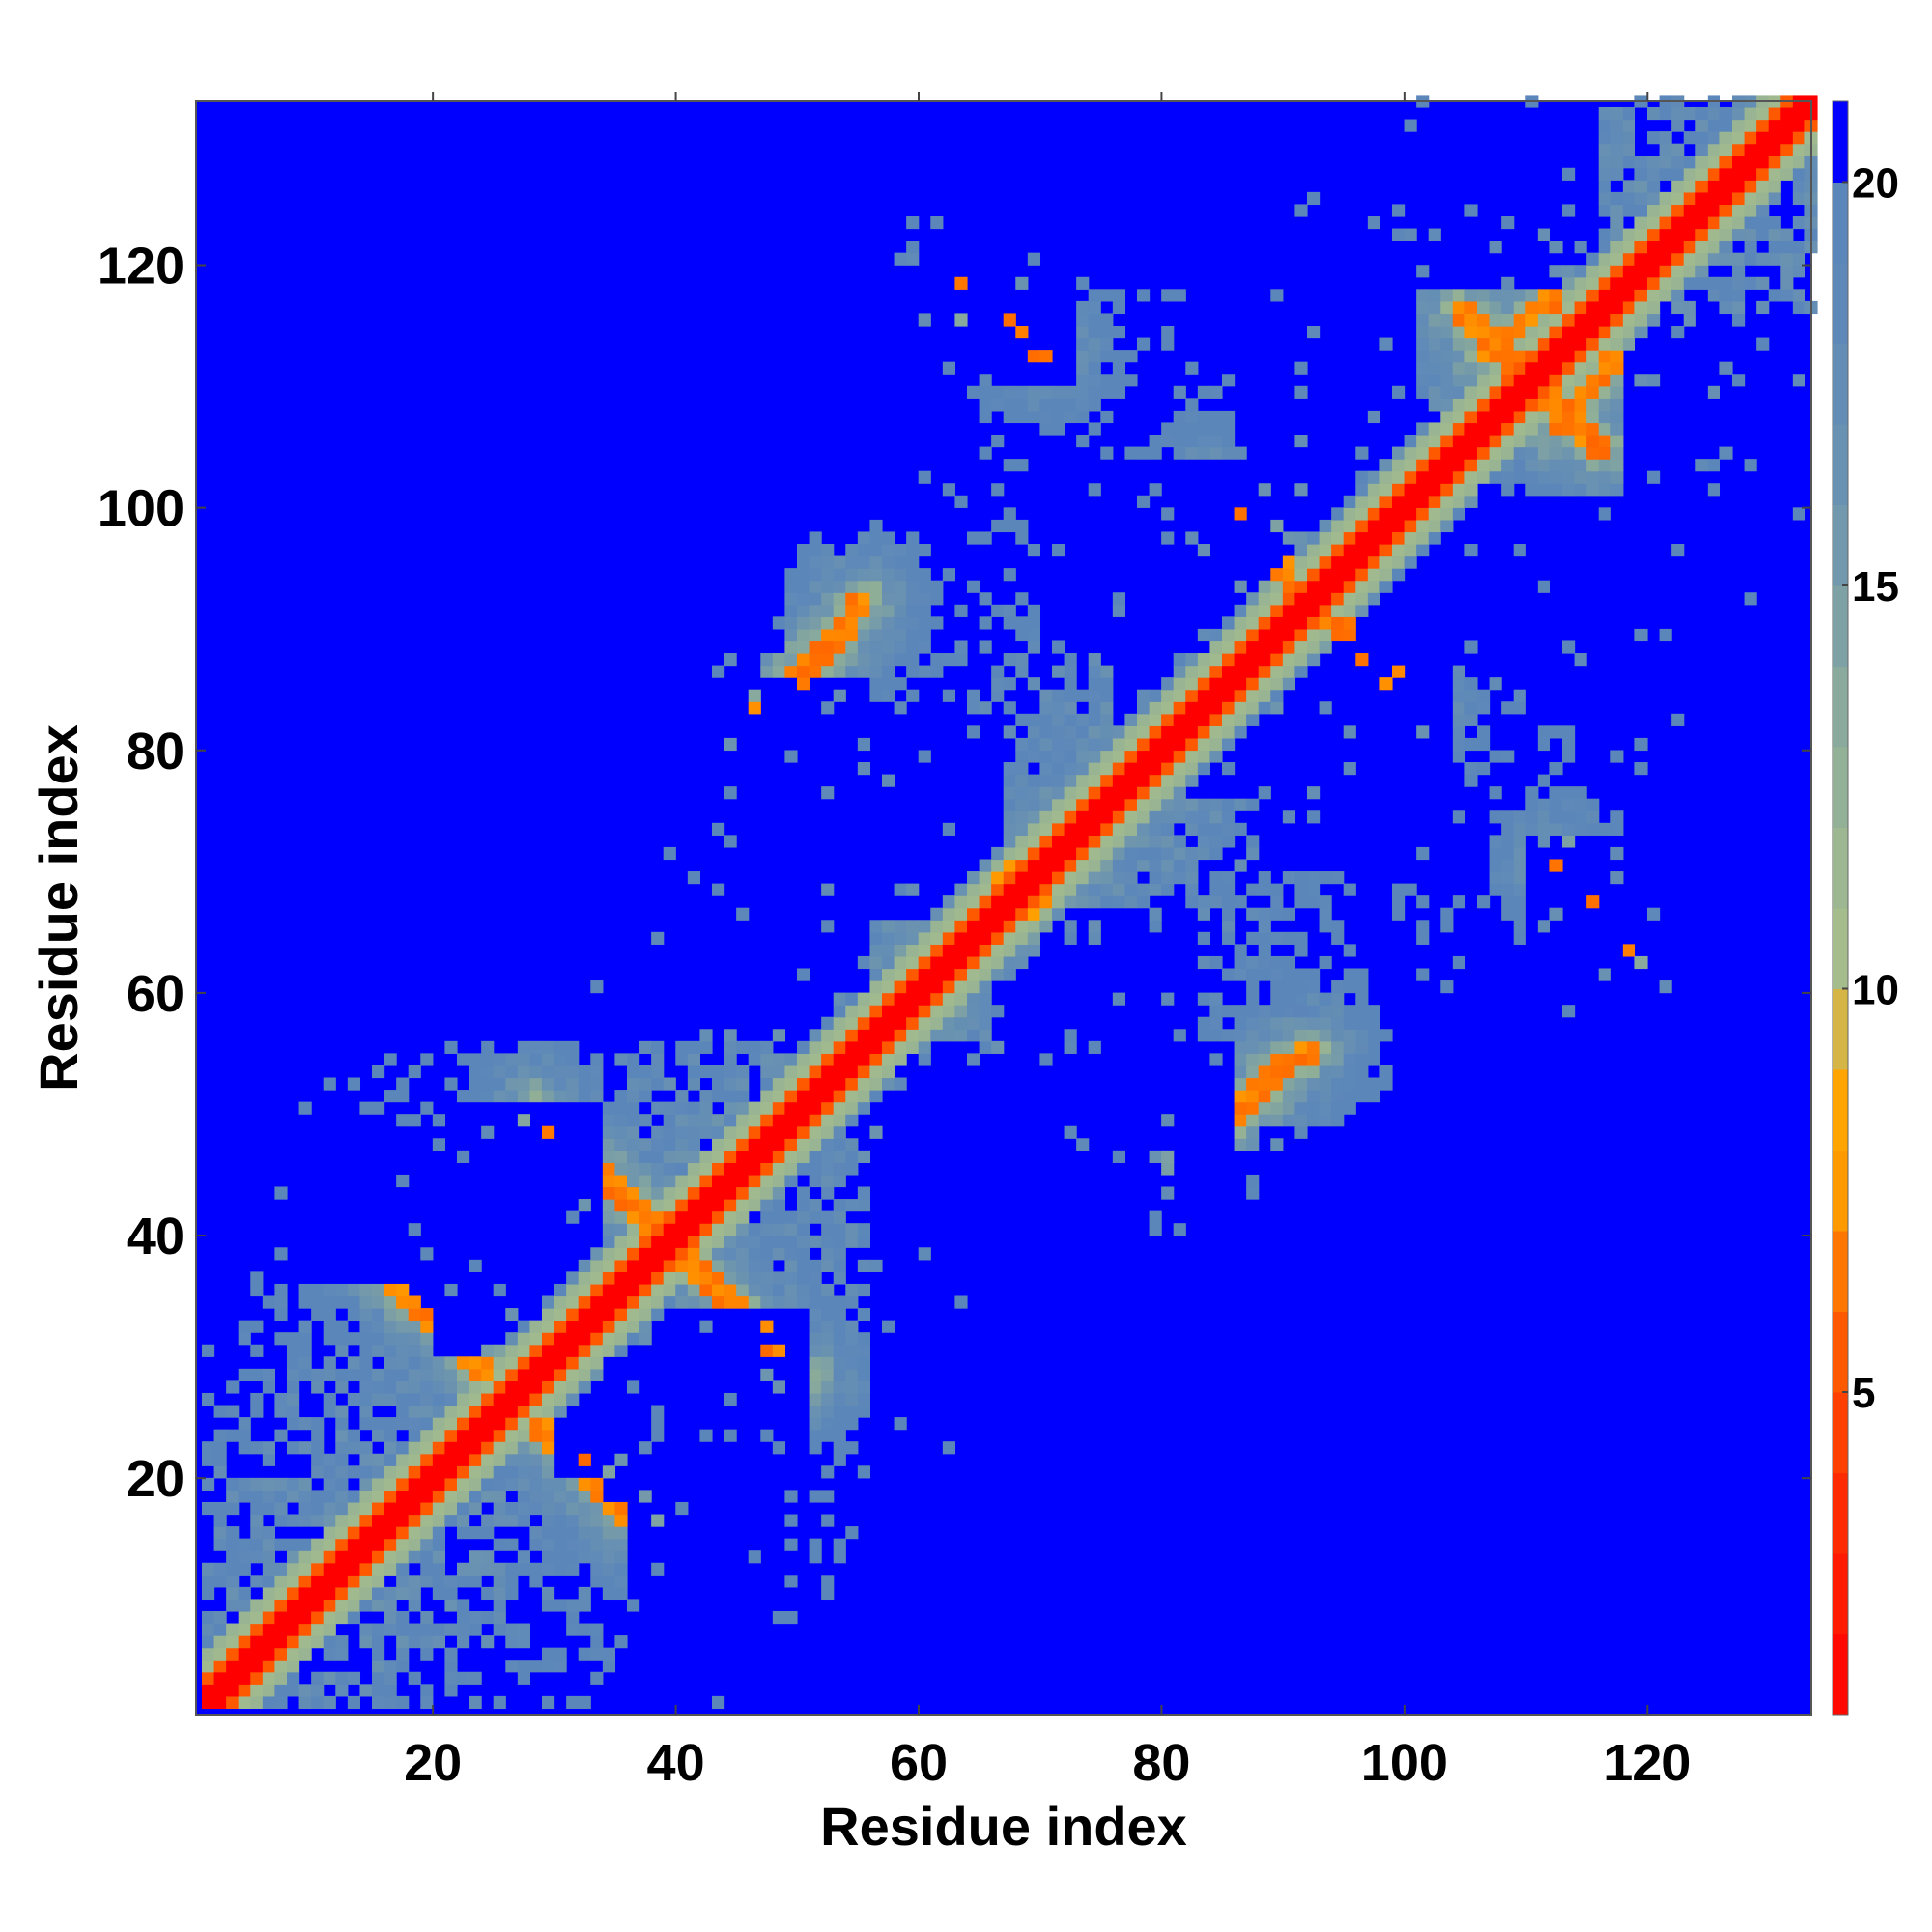 Image resolution: width=1932 pixels, height=1932 pixels. Describe the element at coordinates (1840, 908) in the screenshot. I see `colorbar-frame` at that location.